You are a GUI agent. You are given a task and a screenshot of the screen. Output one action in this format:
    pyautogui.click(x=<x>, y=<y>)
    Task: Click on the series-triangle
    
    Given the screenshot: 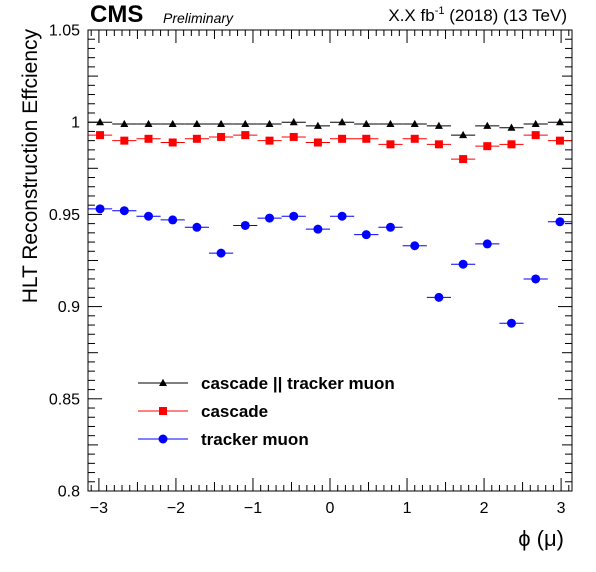 What is the action you would take?
    pyautogui.click(x=330, y=128)
    